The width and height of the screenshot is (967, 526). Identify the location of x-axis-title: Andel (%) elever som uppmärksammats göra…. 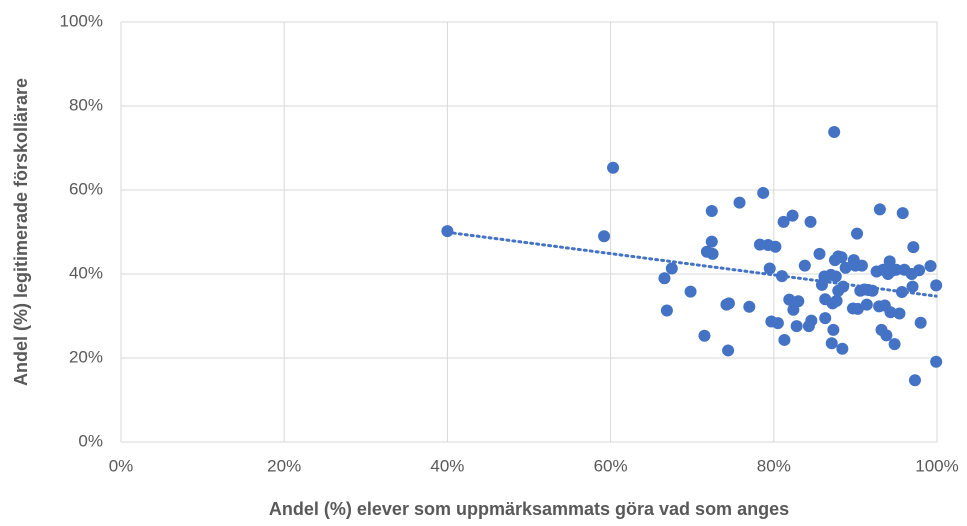
(529, 509).